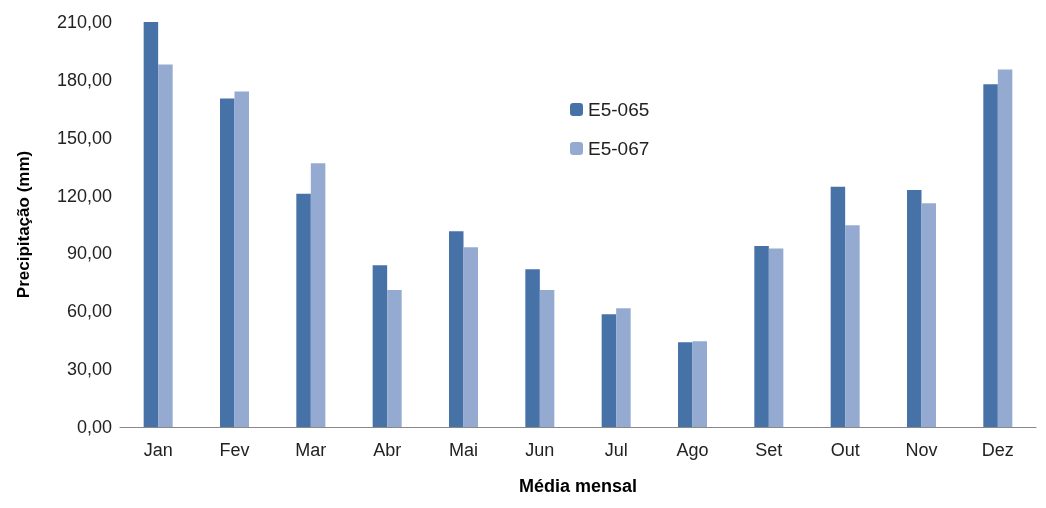 The height and width of the screenshot is (508, 1046). I want to click on y-tick-label: 210,00, so click(84, 22).